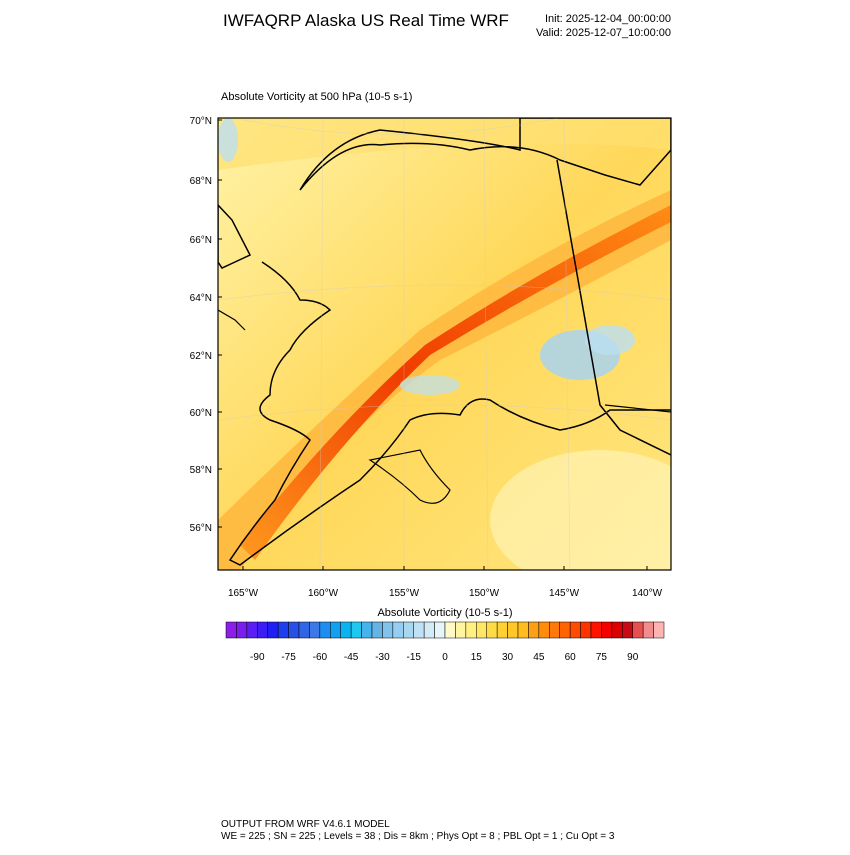  What do you see at coordinates (539, 657) in the screenshot?
I see `colorbar-label: 45` at bounding box center [539, 657].